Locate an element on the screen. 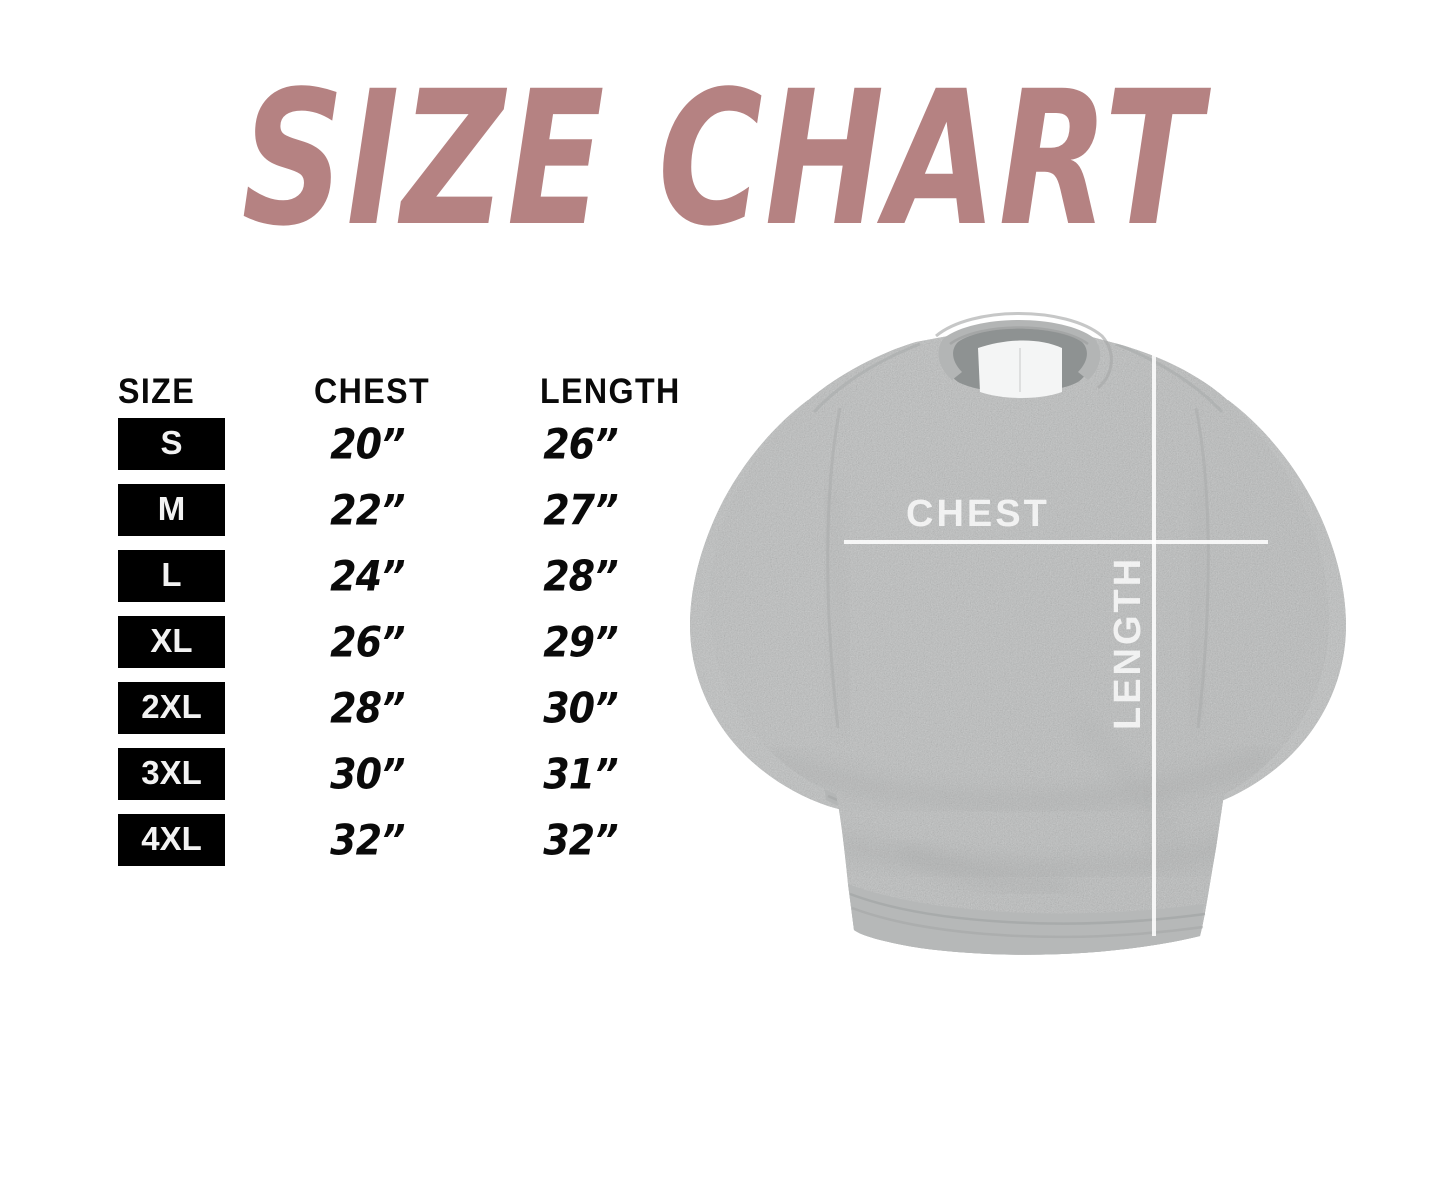  table-row: 4XL 32” 32” is located at coordinates (418, 840).